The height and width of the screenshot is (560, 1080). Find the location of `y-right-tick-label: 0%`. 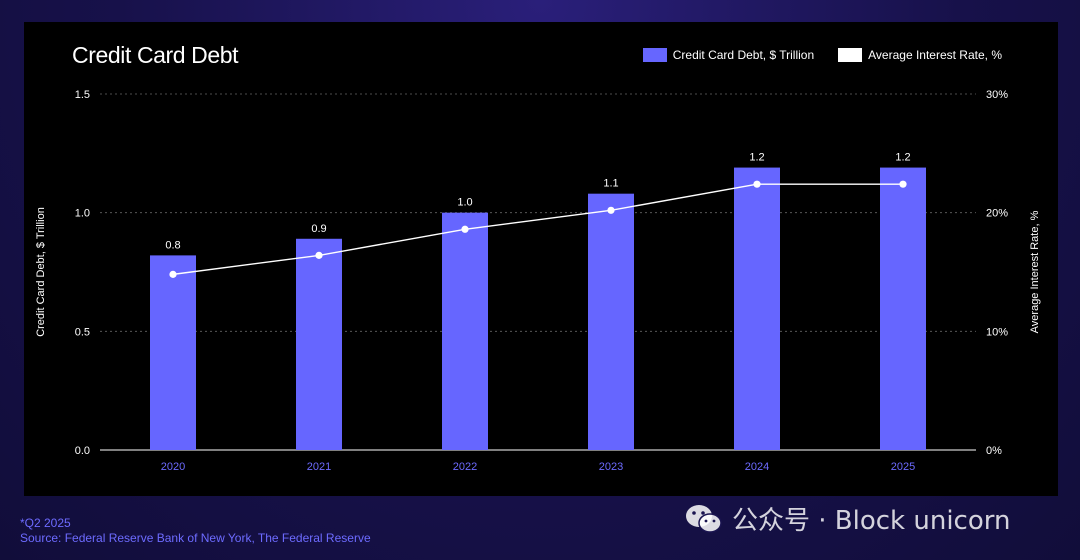

y-right-tick-label: 0% is located at coordinates (994, 451).